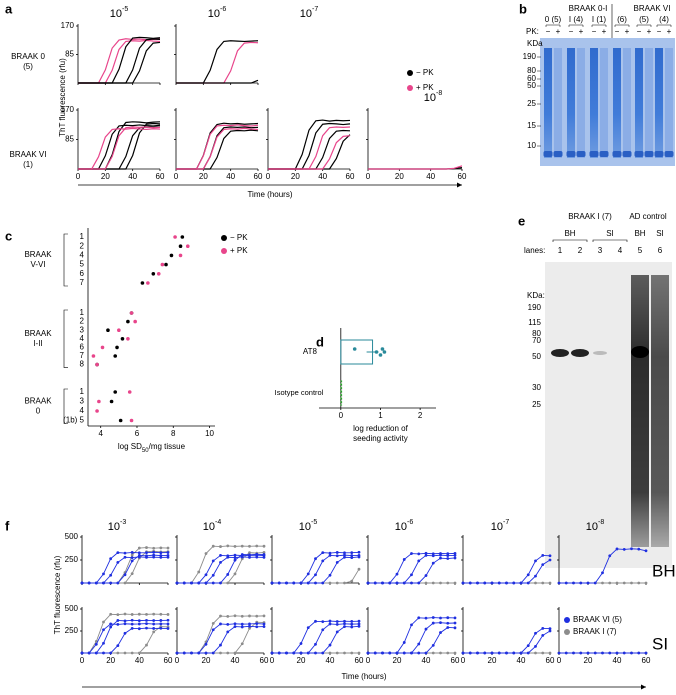 This screenshot has width=676, height=695. Describe the element at coordinates (521, 220) in the screenshot. I see `panel-label: e` at that location.